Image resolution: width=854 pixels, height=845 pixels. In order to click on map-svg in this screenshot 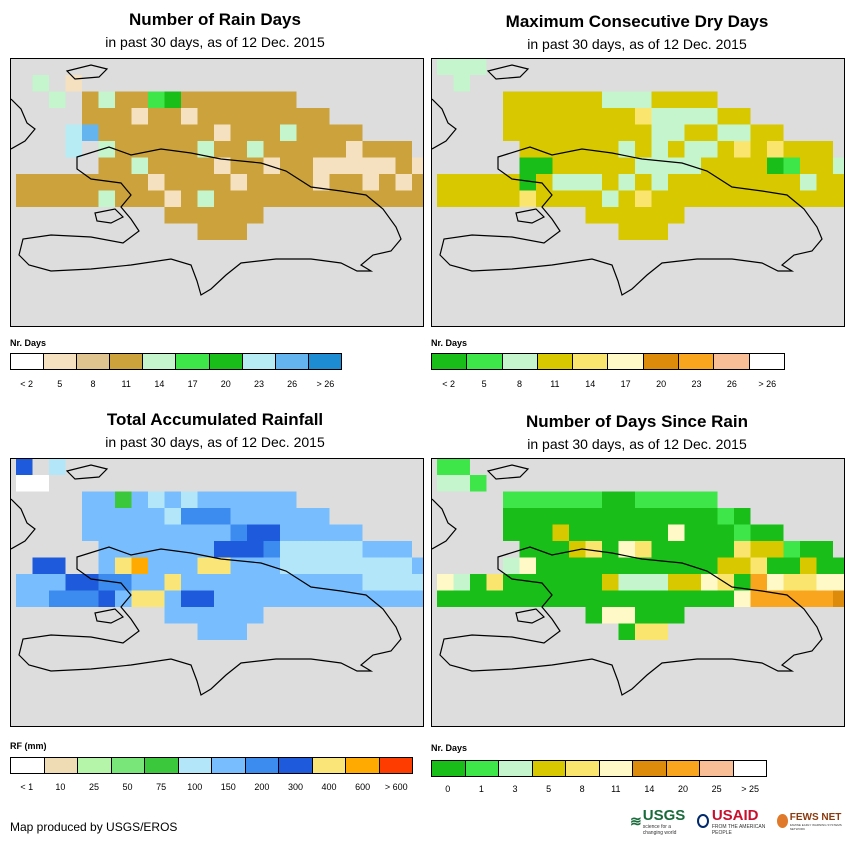, I will do `click(638, 577)`.